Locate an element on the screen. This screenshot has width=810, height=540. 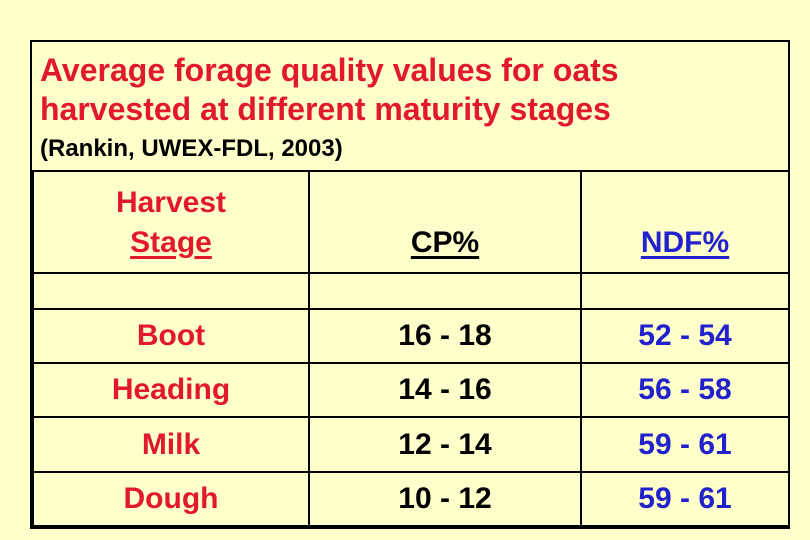
header-harvest-stage: Harvest Stage is located at coordinates (171, 223).